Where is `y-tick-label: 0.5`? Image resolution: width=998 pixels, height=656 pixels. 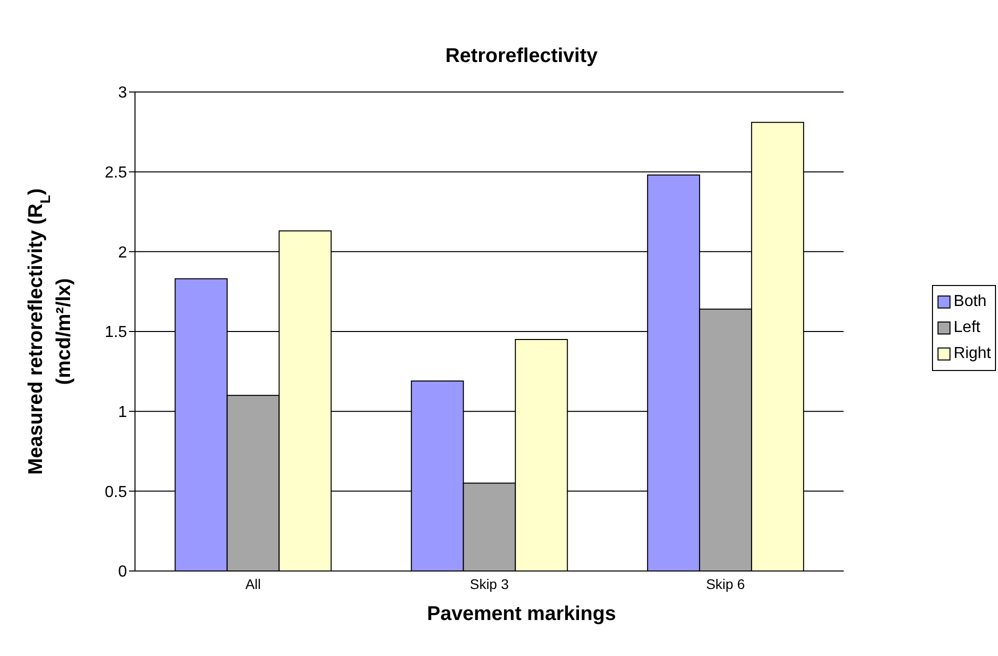 y-tick-label: 0.5 is located at coordinates (116, 492).